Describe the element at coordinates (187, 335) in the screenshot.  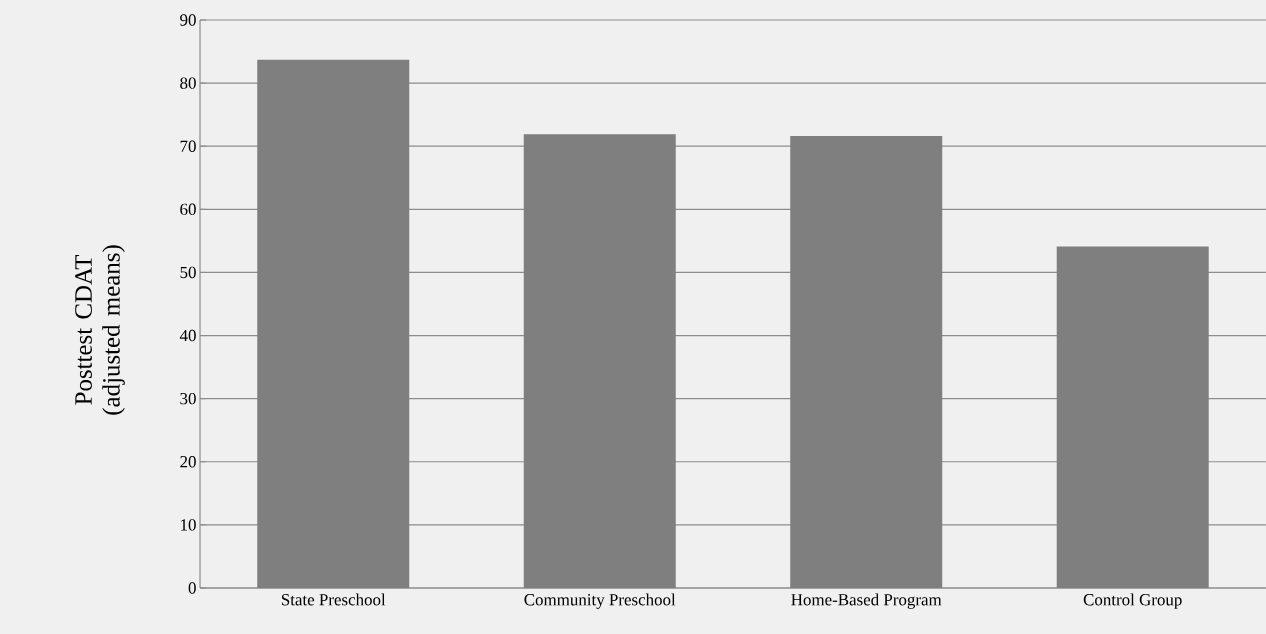
I see `y-tick-label: 40` at that location.